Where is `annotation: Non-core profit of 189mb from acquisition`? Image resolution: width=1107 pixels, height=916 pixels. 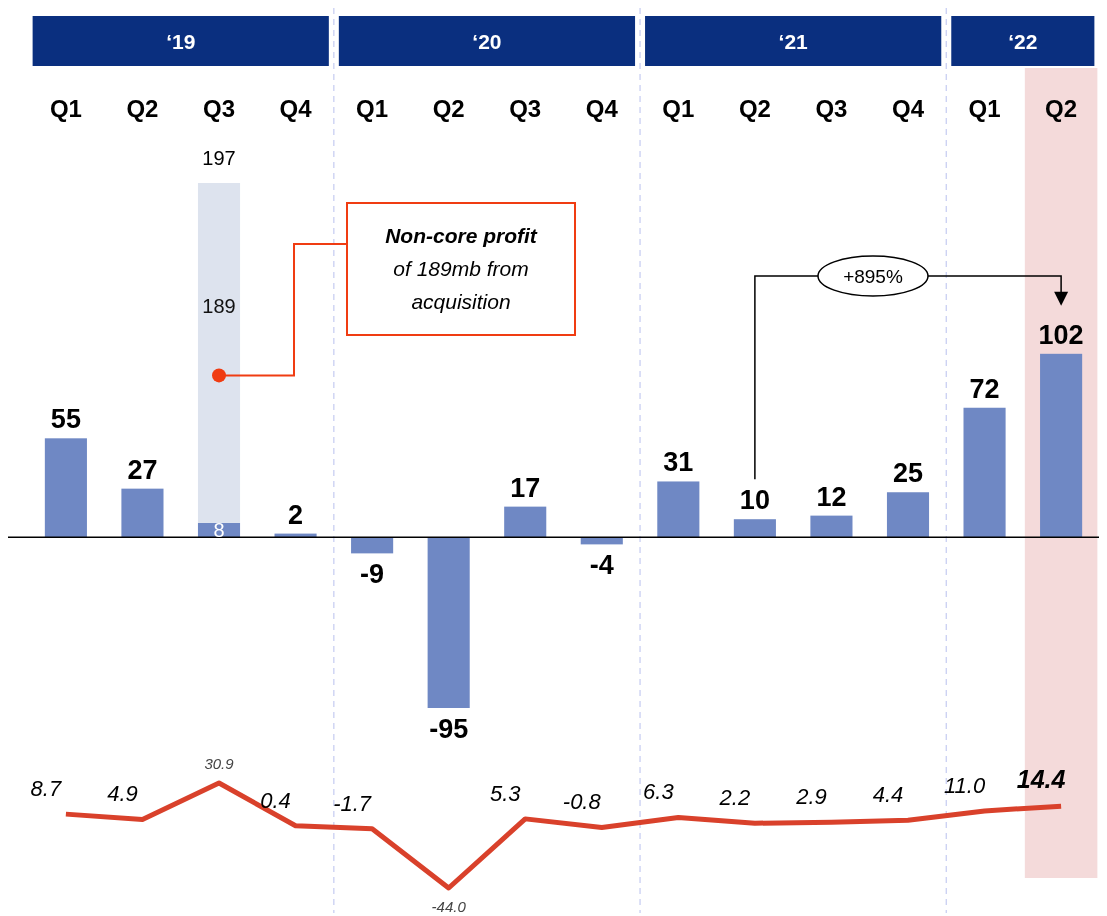 annotation: Non-core profit of 189mb from acquisition is located at coordinates (461, 268).